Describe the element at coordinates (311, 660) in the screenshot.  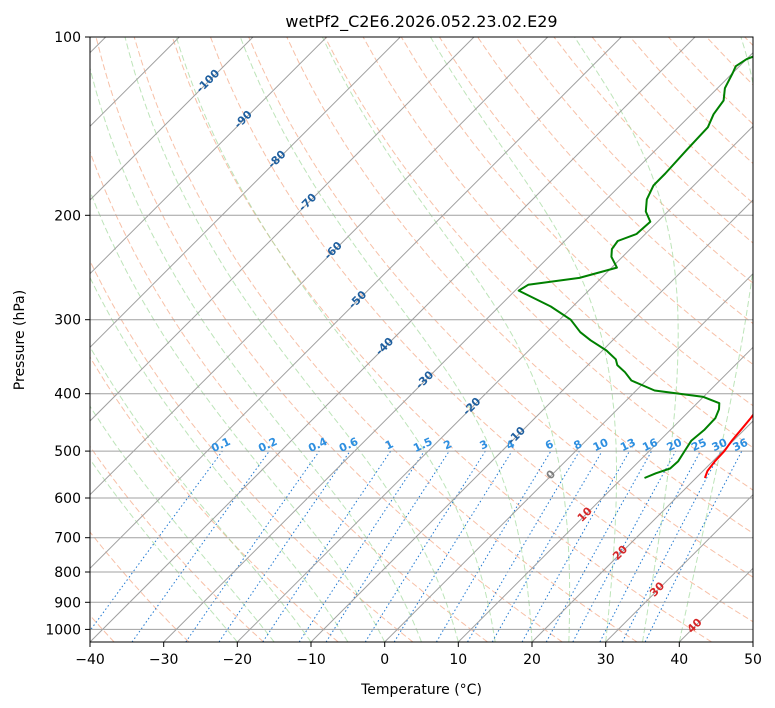
I see `x-tick-label: −10` at that location.